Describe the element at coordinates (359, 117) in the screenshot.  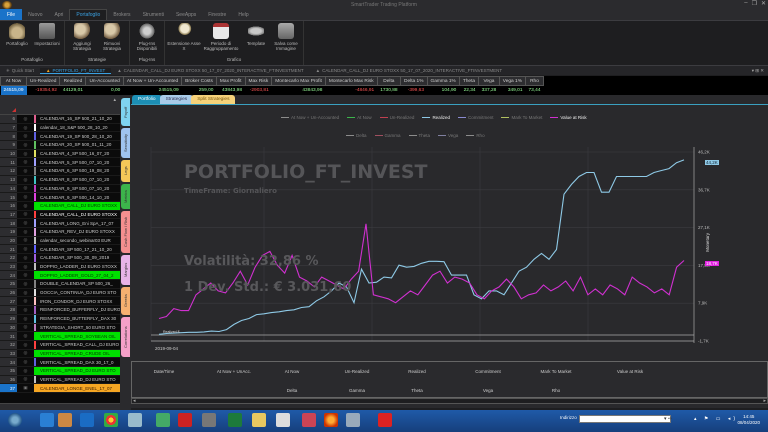
I see `legend-item: At Now` at that location.